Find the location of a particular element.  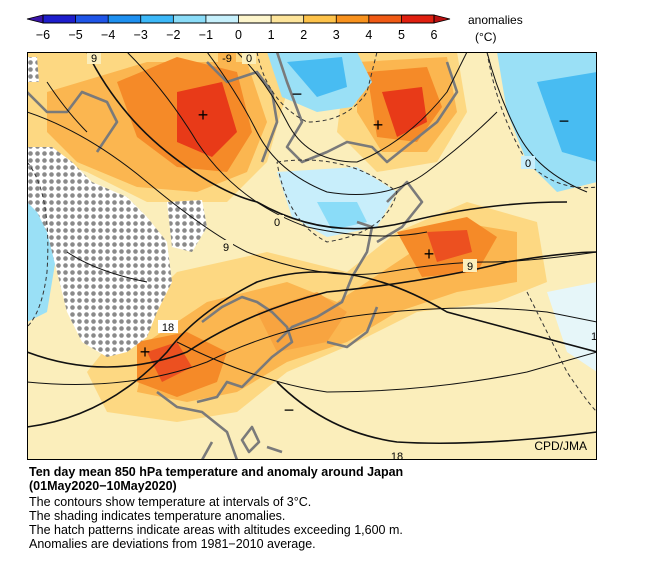

colorbar-tick-label: 6 is located at coordinates (434, 35).